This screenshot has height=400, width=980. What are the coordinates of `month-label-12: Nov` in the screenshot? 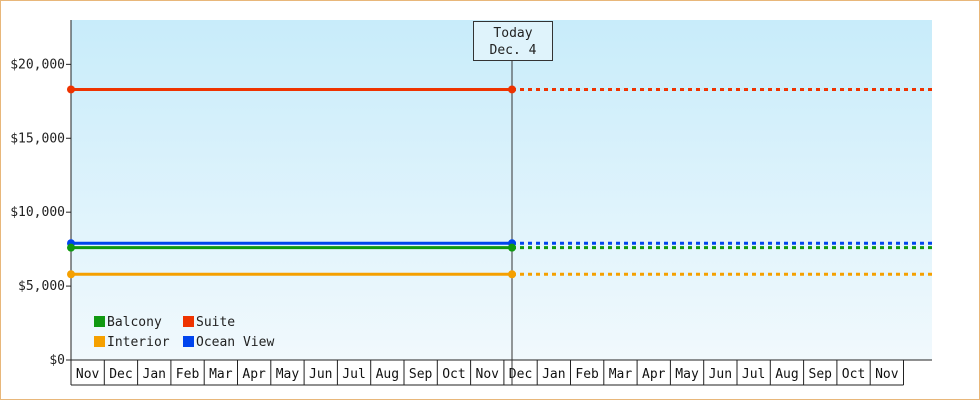 It's located at (488, 374).